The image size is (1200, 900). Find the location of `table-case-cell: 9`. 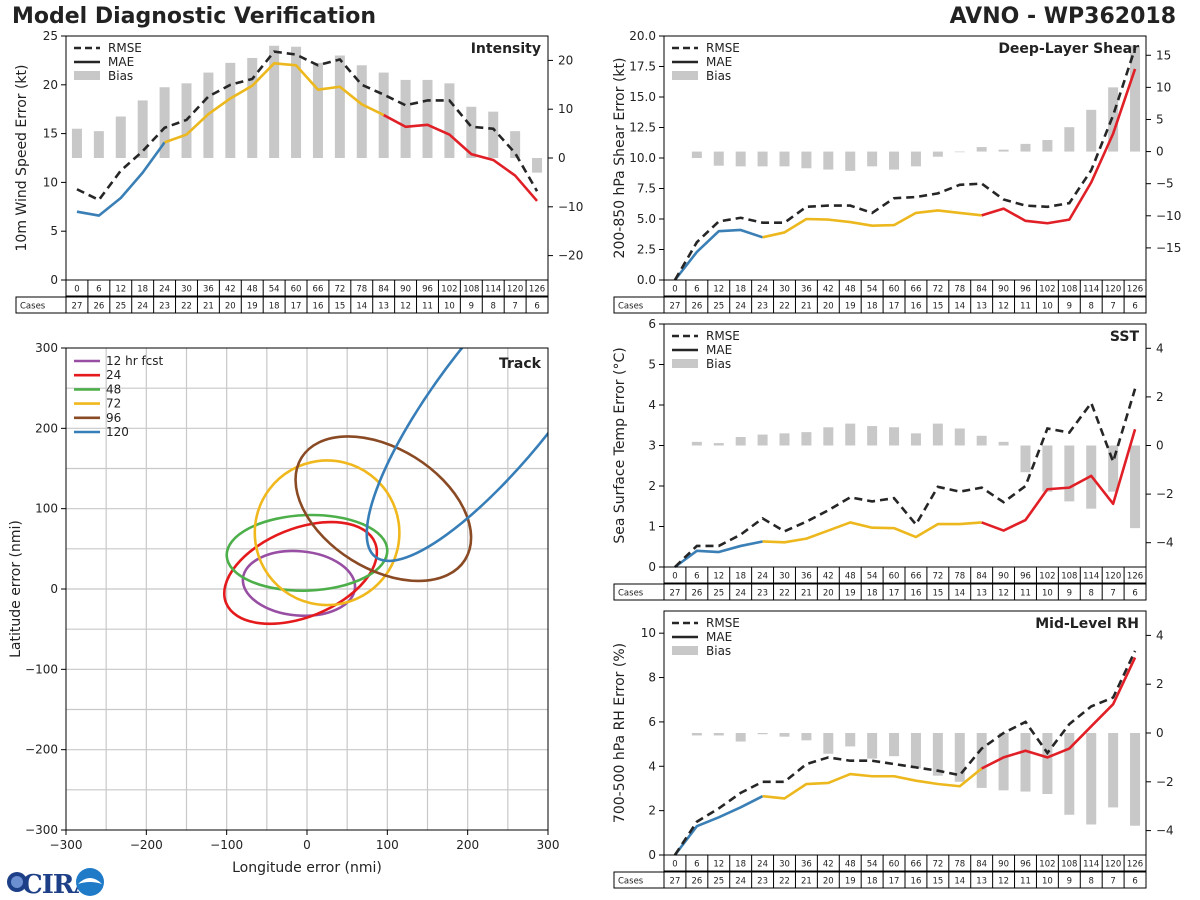

table-case-cell: 9 is located at coordinates (1069, 882).